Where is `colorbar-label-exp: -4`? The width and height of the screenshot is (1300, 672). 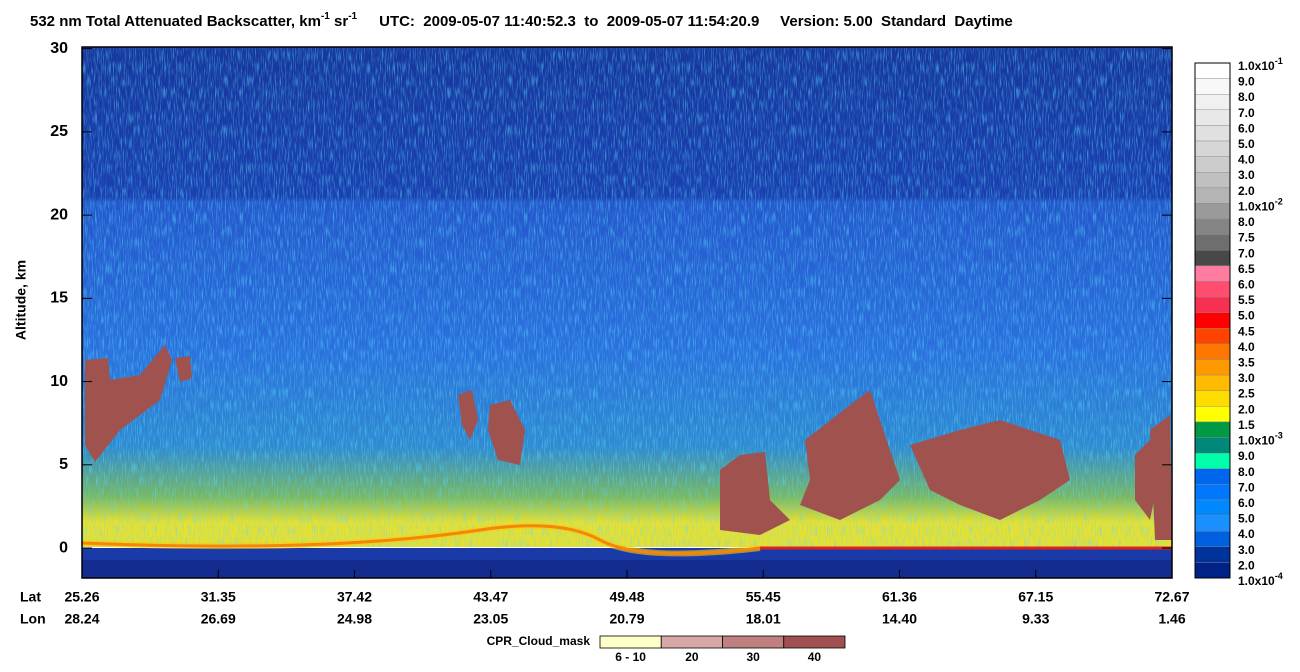
colorbar-label-exp: -4 is located at coordinates (1279, 576).